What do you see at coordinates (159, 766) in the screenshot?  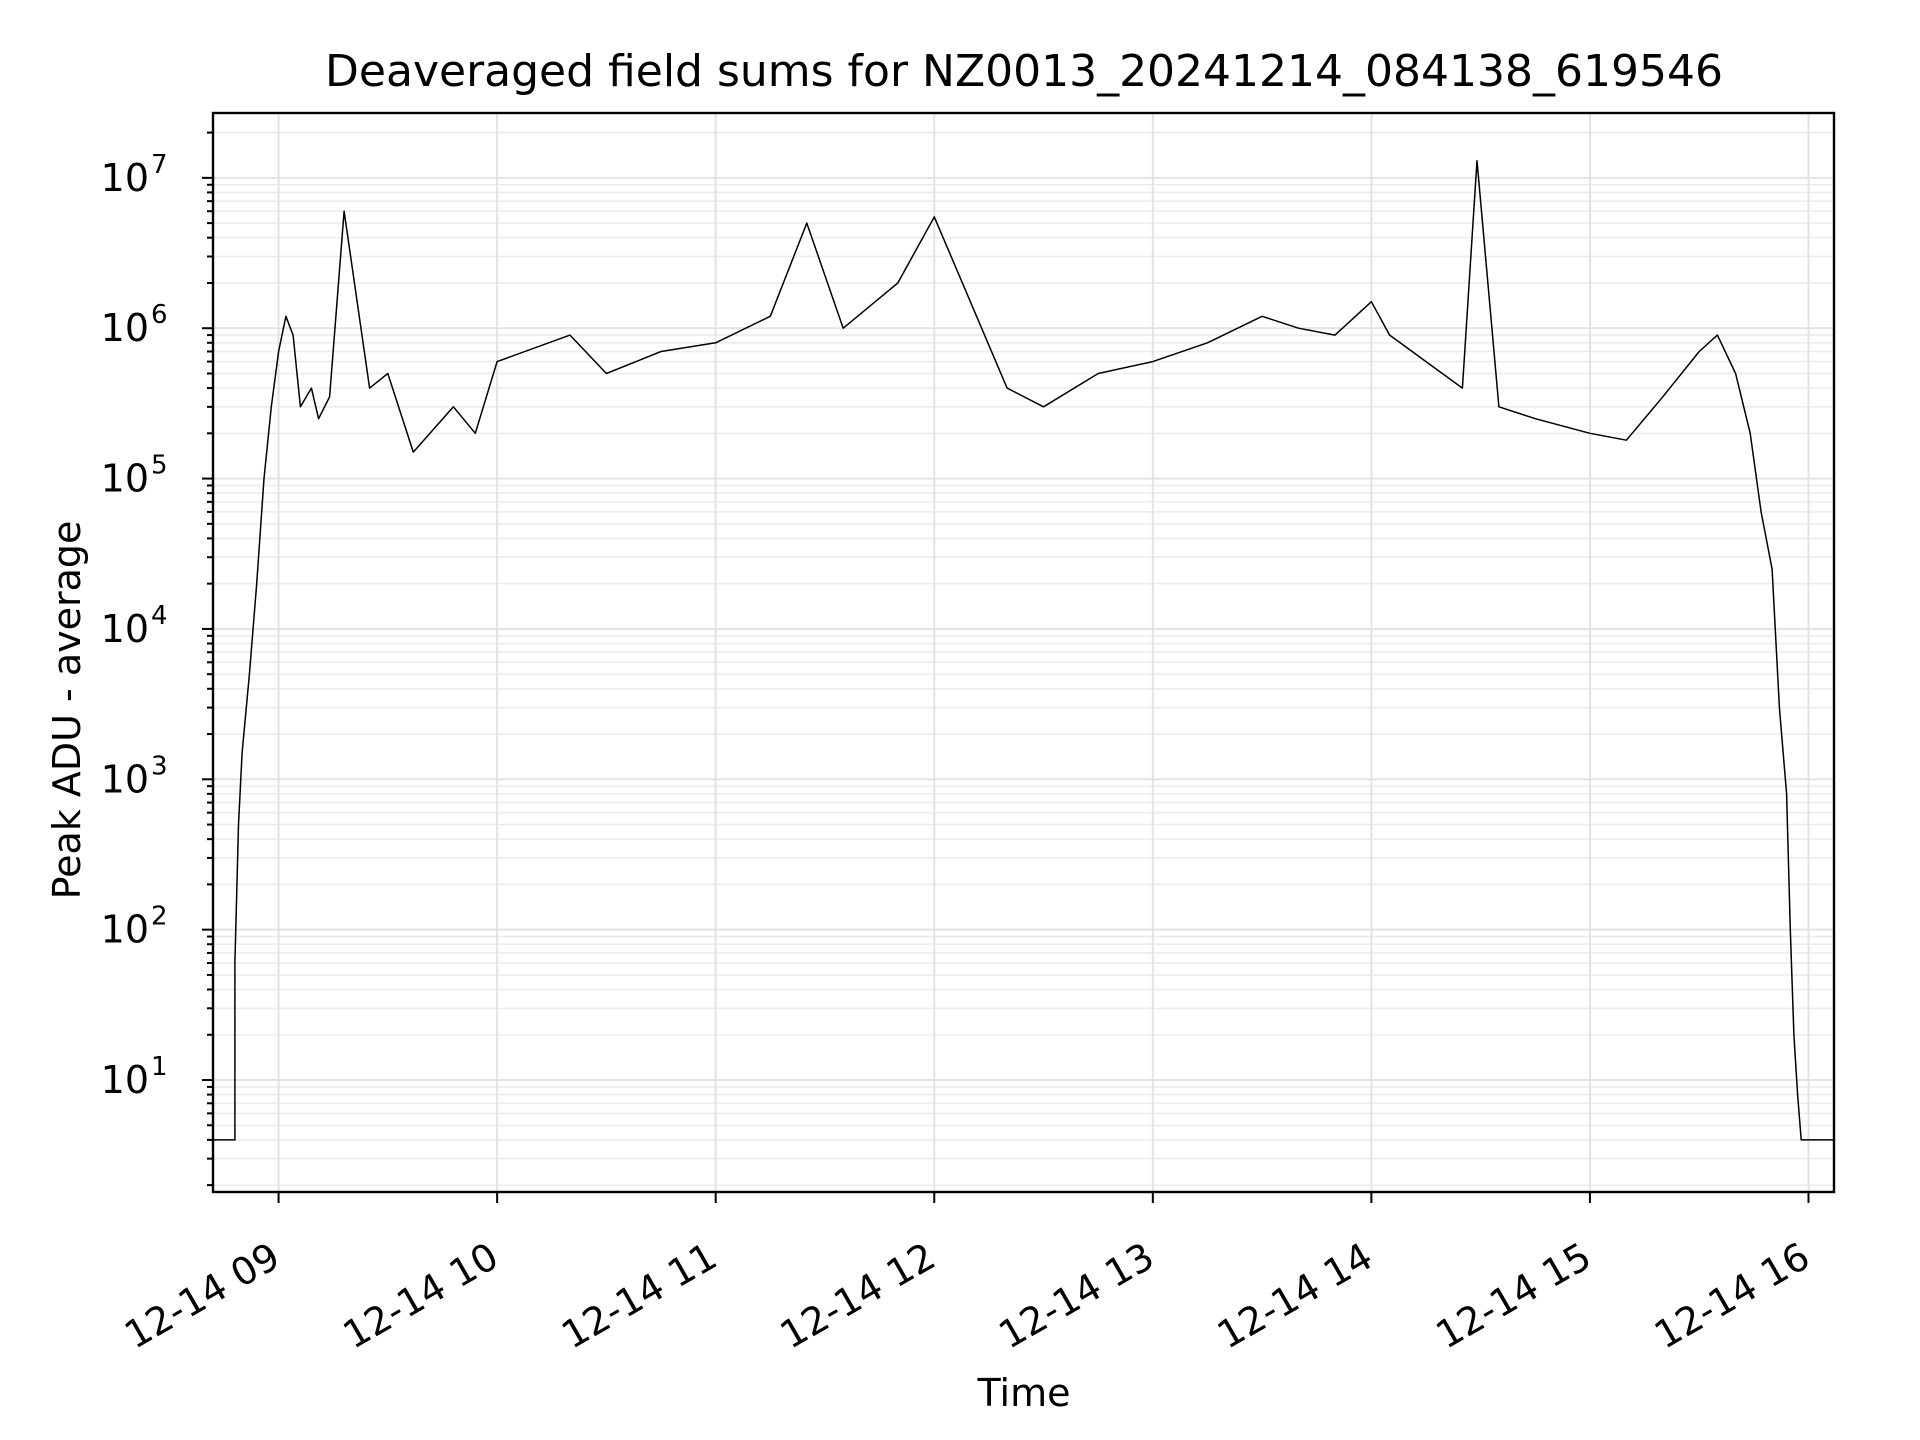 I see `y-tick-label-exponent: 3` at bounding box center [159, 766].